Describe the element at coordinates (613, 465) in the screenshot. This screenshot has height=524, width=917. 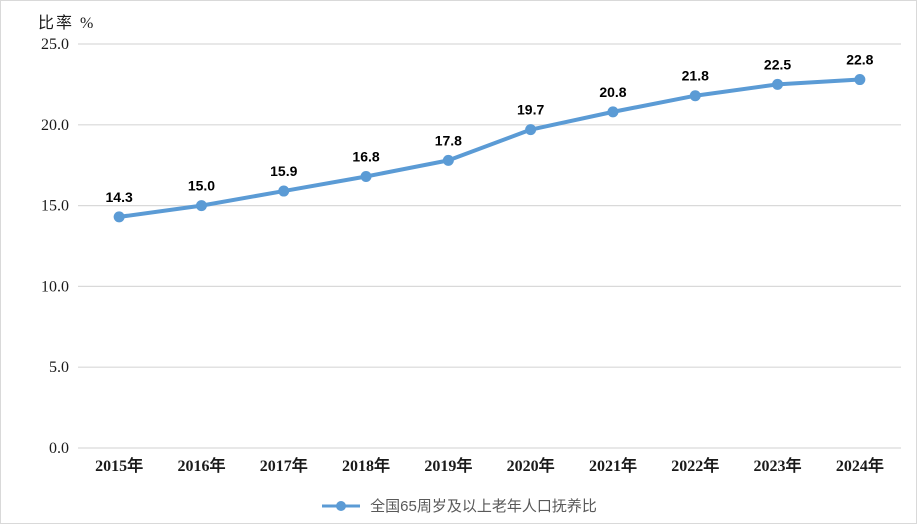
I see `x-tick-label: 2021年` at that location.